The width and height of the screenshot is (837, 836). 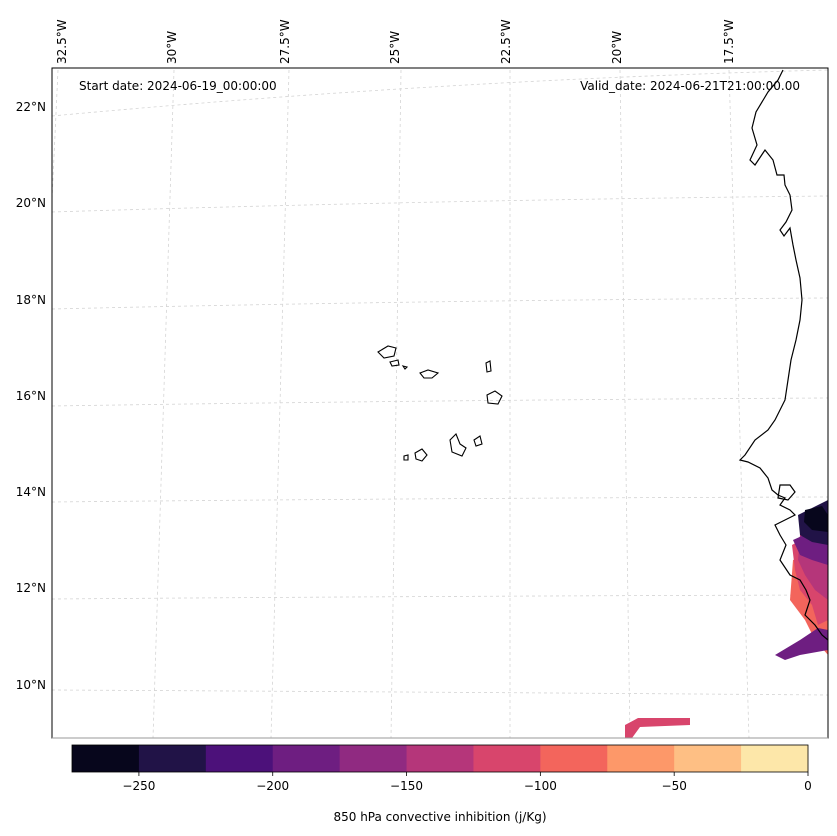 I want to click on latitude-labels: 22°N 20°N 18°N 16°N 14°N 12°N 10°N, so click(x=31, y=396).